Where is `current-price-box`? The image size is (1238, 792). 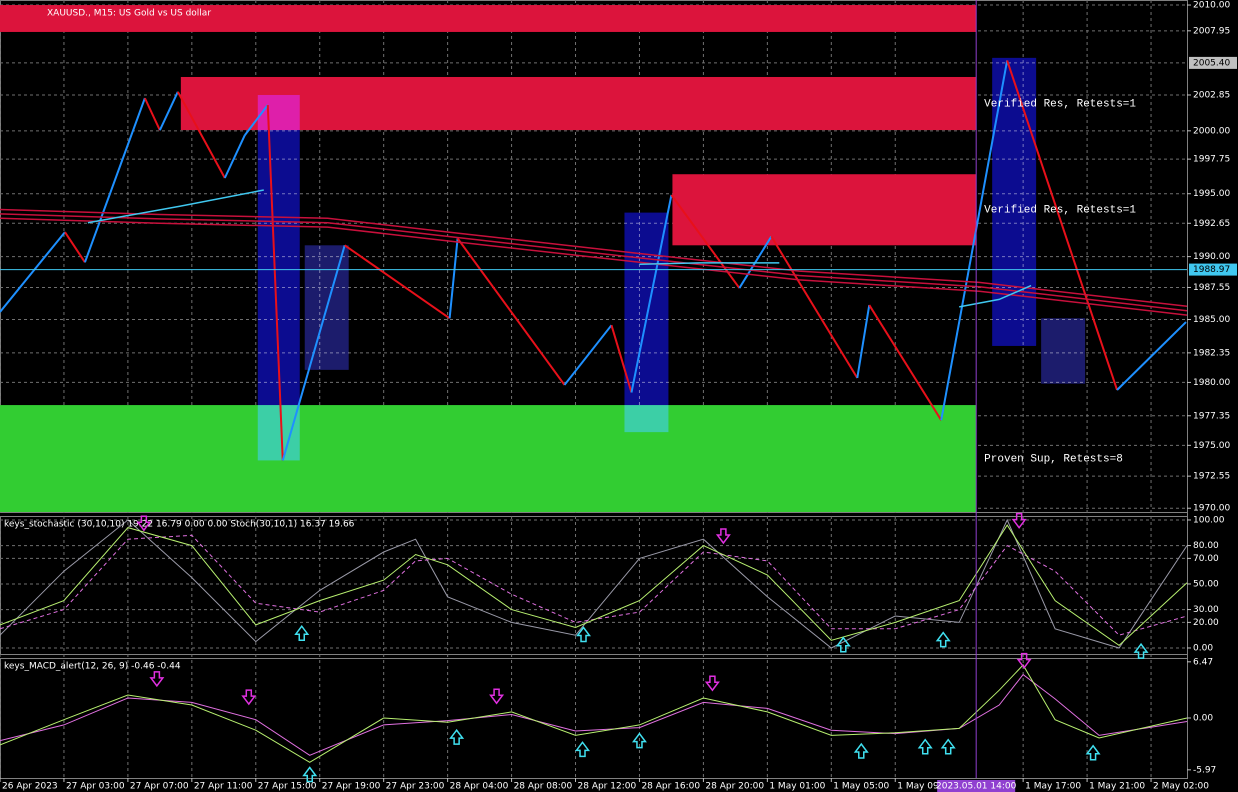
current-price-box is located at coordinates (1213, 269).